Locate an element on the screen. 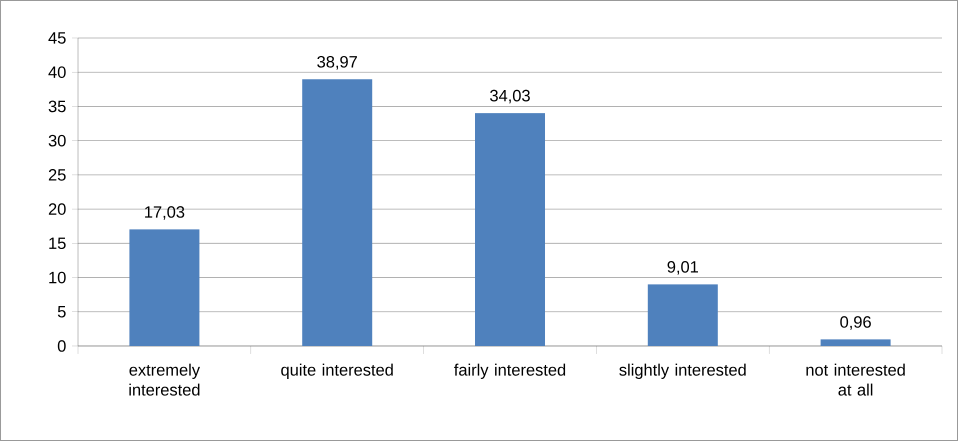 Image resolution: width=958 pixels, height=441 pixels. y-tick-label: 0 is located at coordinates (62, 346).